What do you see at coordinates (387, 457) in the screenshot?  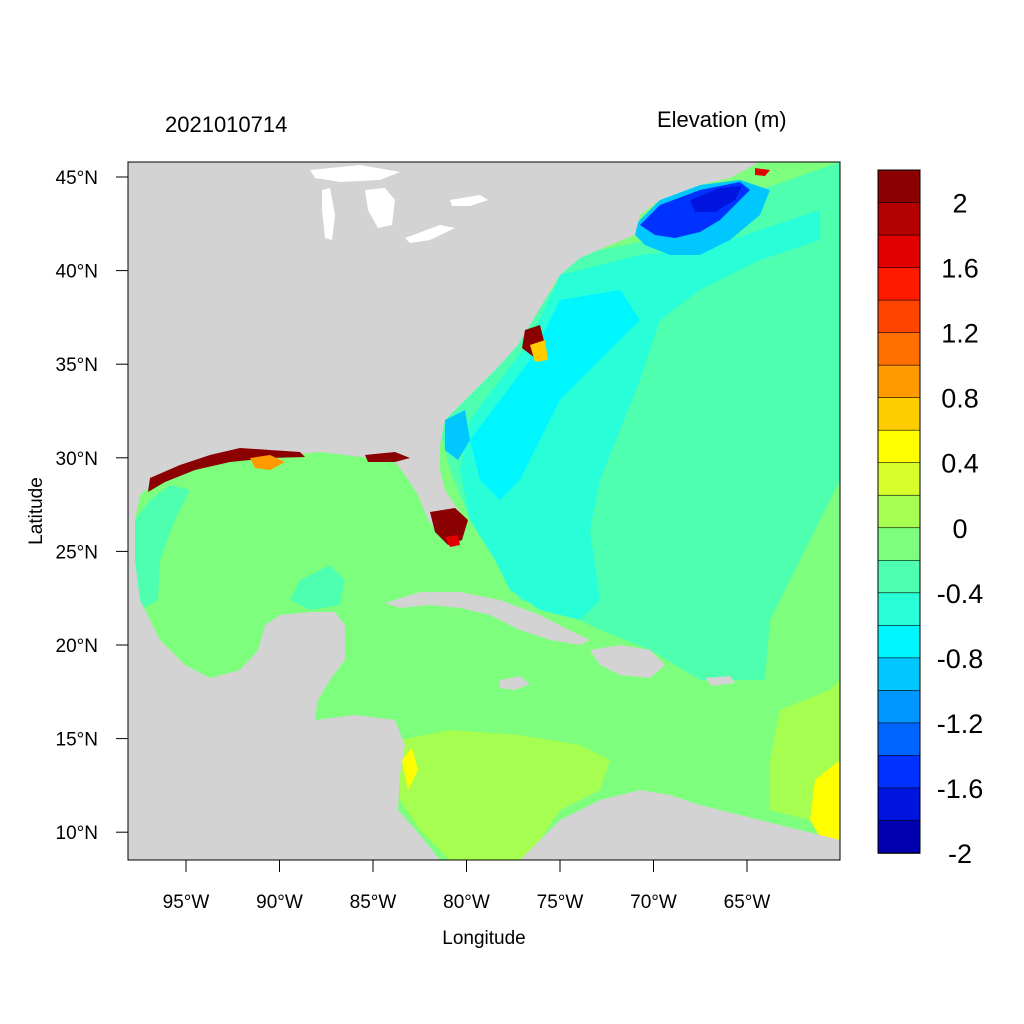 I see `florida-panhandle-surge` at bounding box center [387, 457].